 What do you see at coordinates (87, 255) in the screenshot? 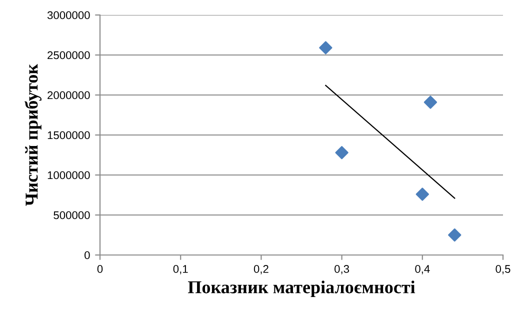
I see `y-tick-label: 0` at bounding box center [87, 255].